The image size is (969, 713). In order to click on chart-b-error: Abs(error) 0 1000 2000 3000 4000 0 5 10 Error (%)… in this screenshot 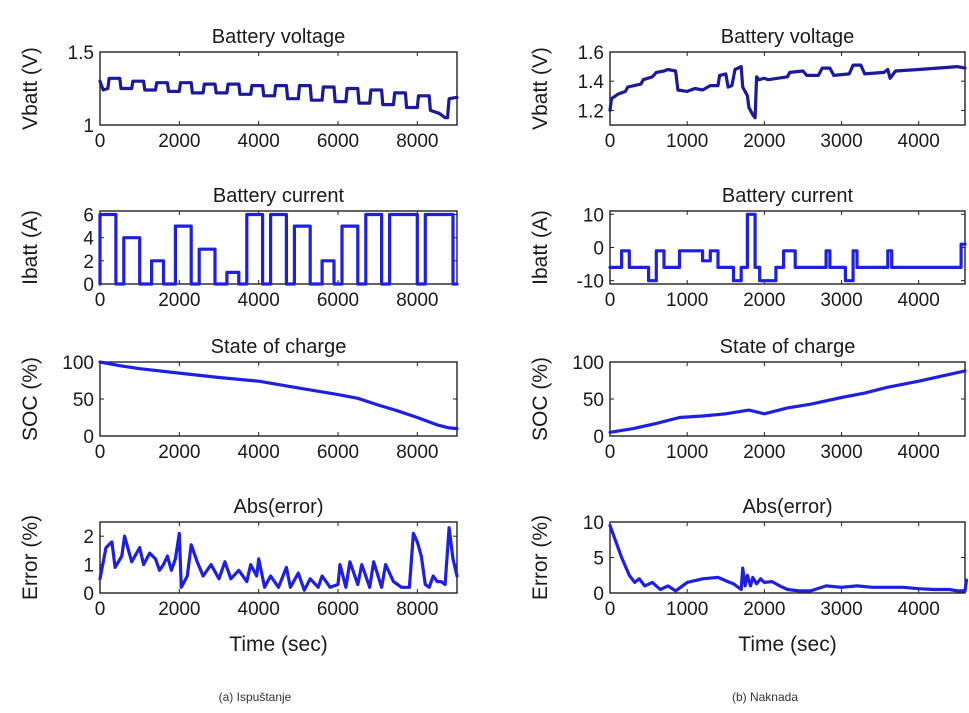, I will do `click(749, 576)`.